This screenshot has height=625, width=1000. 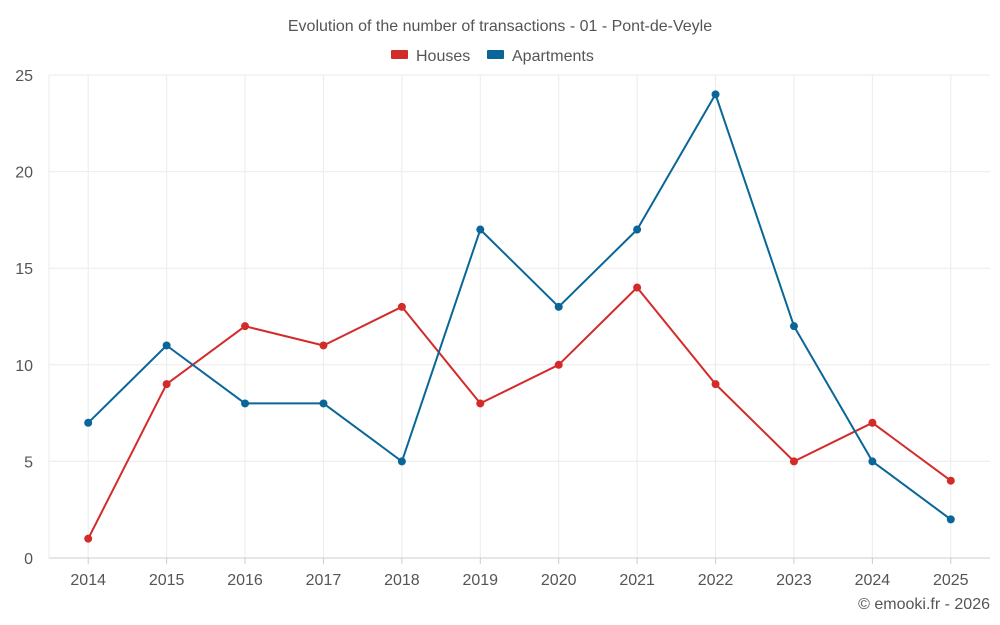 What do you see at coordinates (24, 173) in the screenshot?
I see `y-tick-label: 20` at bounding box center [24, 173].